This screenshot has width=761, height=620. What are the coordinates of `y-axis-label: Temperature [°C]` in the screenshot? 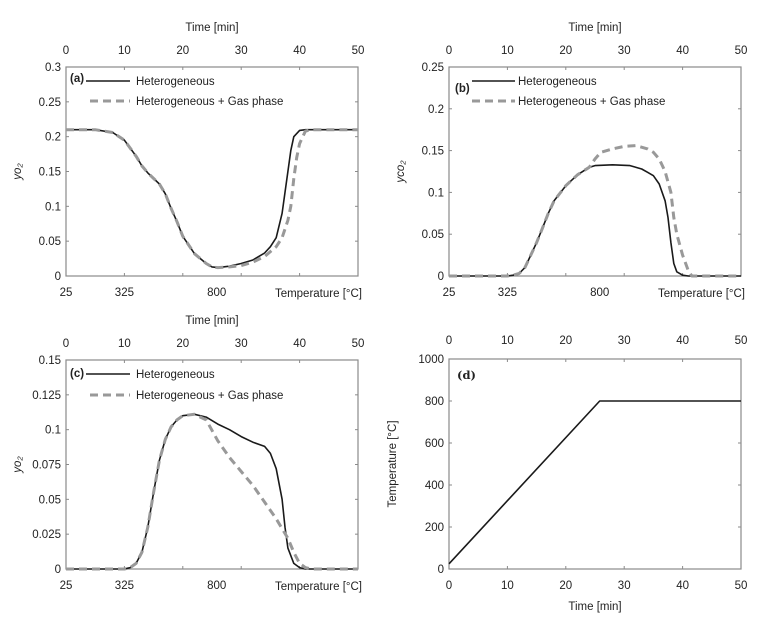 It's located at (393, 463).